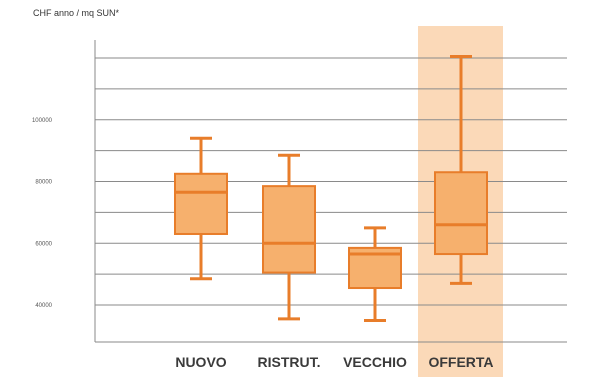 The height and width of the screenshot is (377, 603). I want to click on y-tick-labels: 40000 60000 80000 100000, so click(42, 213).